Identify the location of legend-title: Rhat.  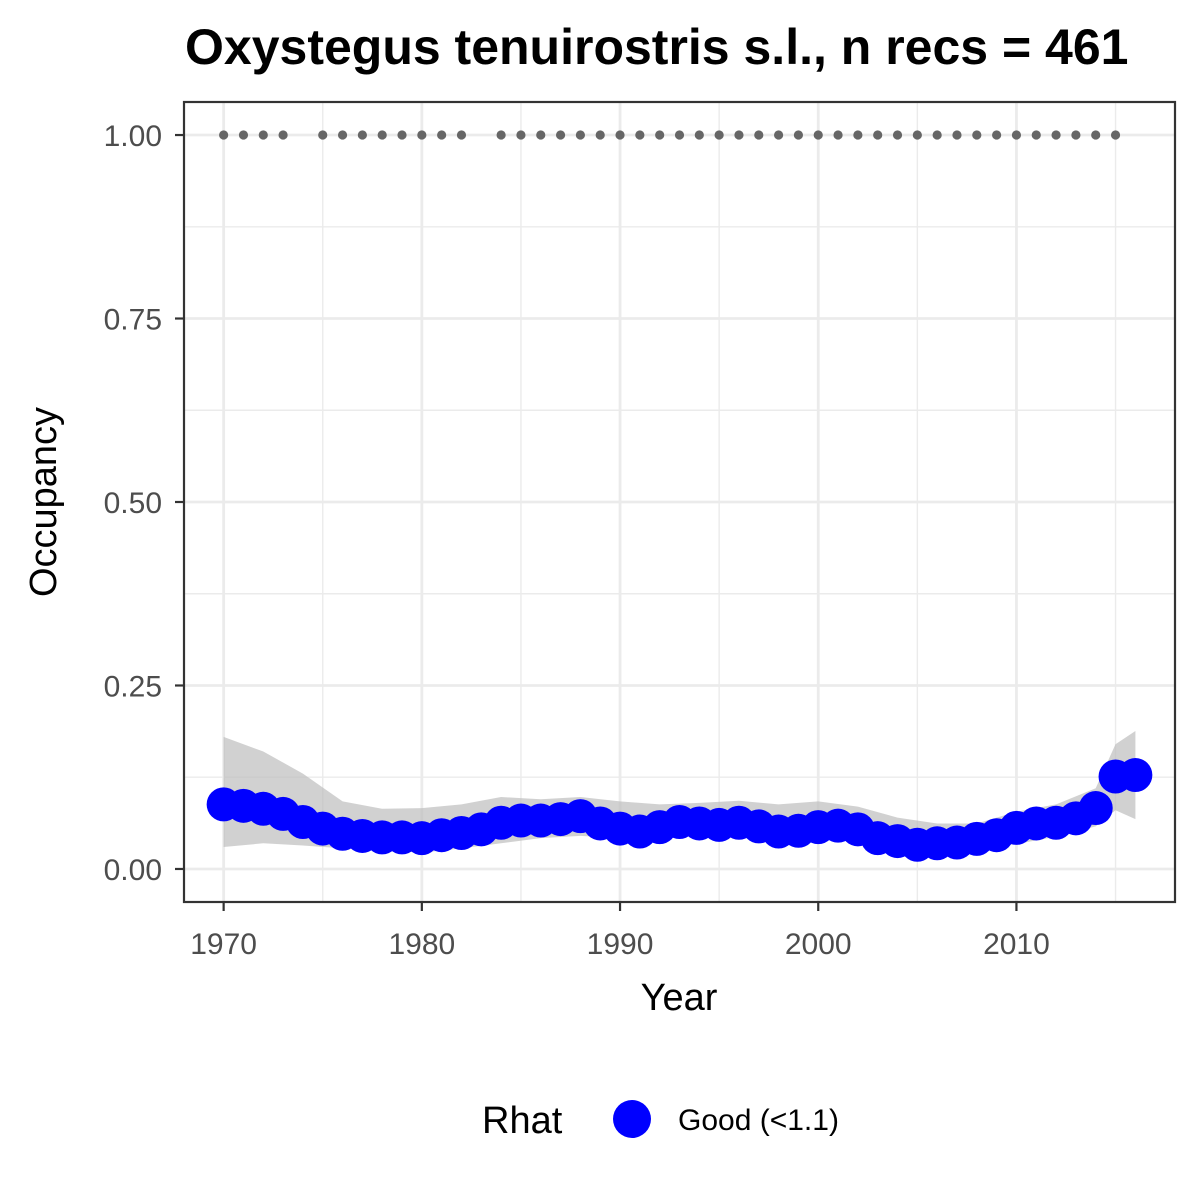
(522, 1121).